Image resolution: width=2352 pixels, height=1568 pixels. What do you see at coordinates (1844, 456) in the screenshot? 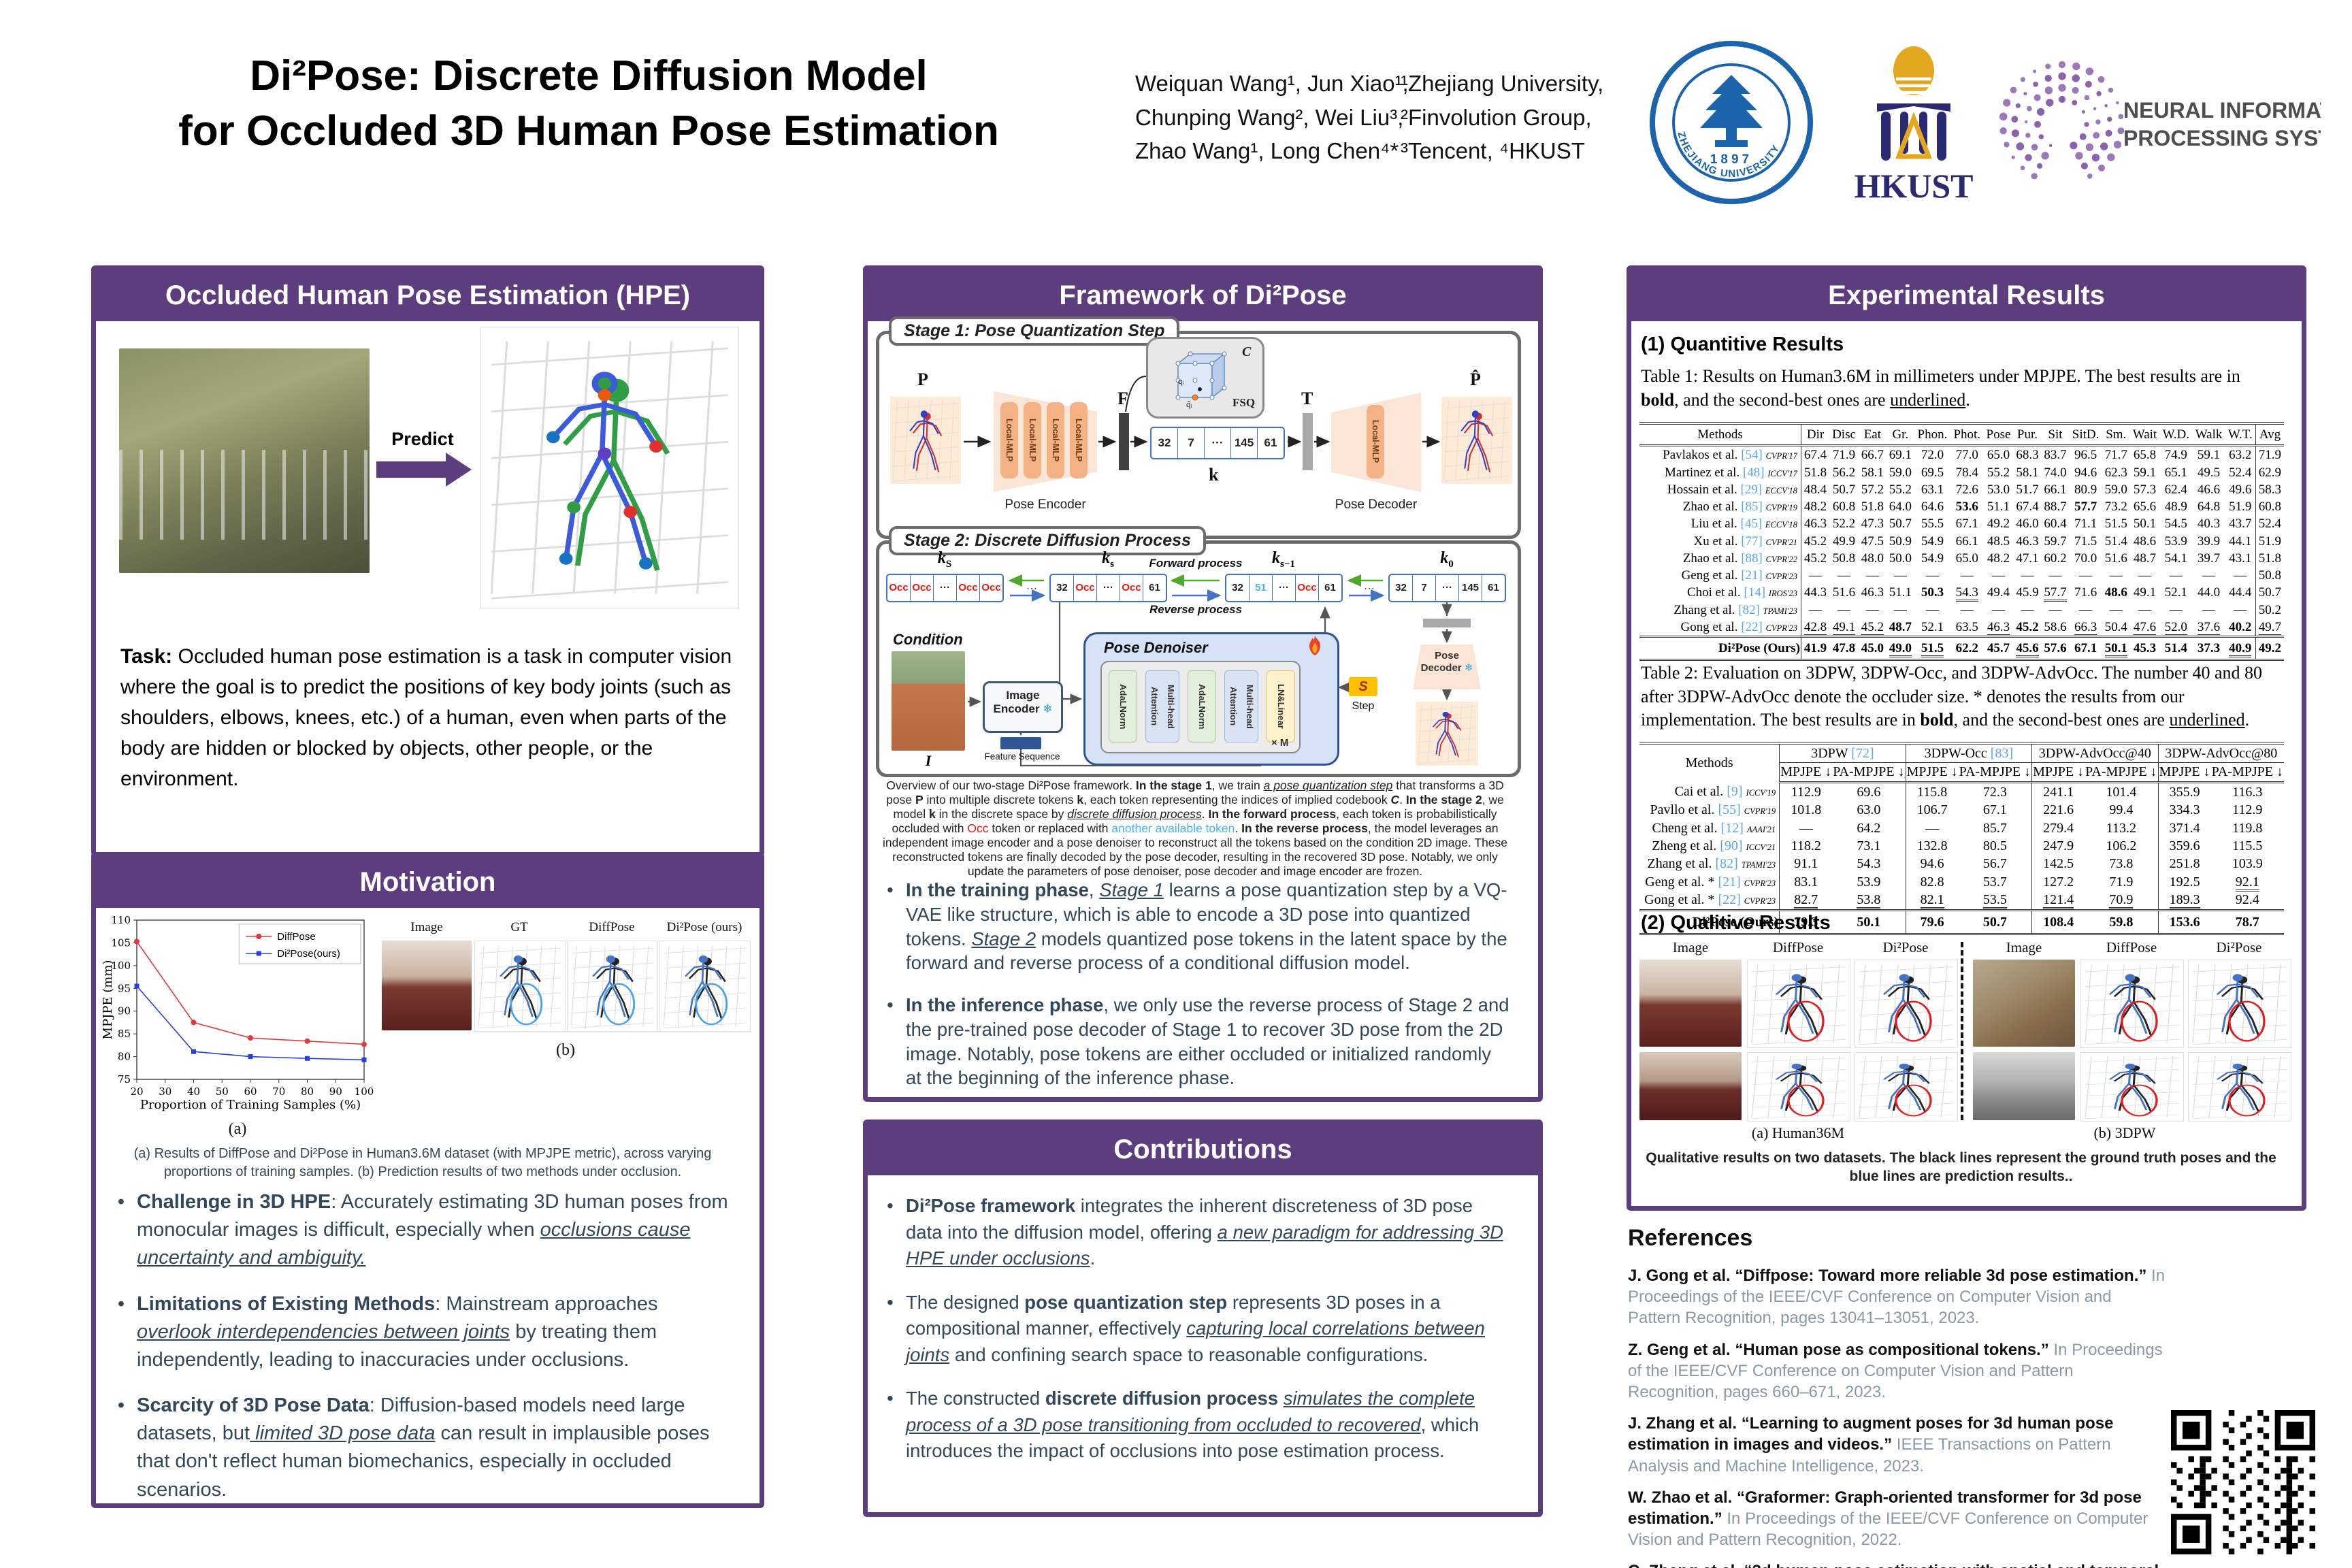
I see `table-cell: 71.9` at bounding box center [1844, 456].